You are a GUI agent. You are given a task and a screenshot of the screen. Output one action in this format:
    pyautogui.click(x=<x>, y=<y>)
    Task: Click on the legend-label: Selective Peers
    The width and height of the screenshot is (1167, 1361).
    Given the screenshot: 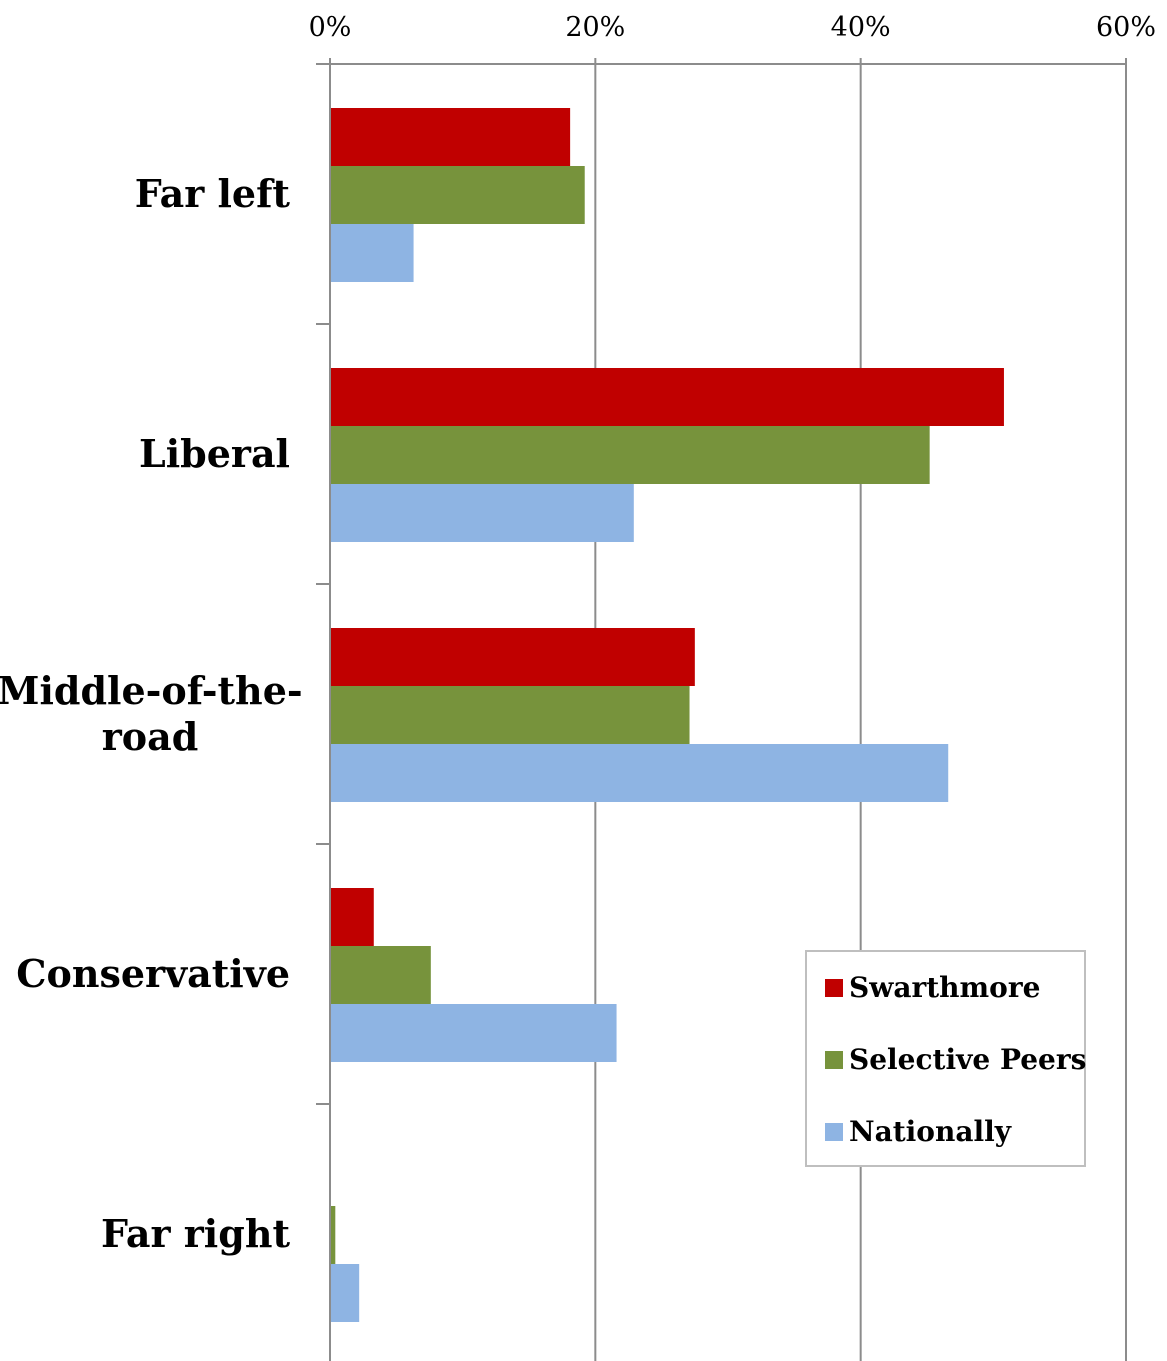 What is the action you would take?
    pyautogui.click(x=967, y=1059)
    